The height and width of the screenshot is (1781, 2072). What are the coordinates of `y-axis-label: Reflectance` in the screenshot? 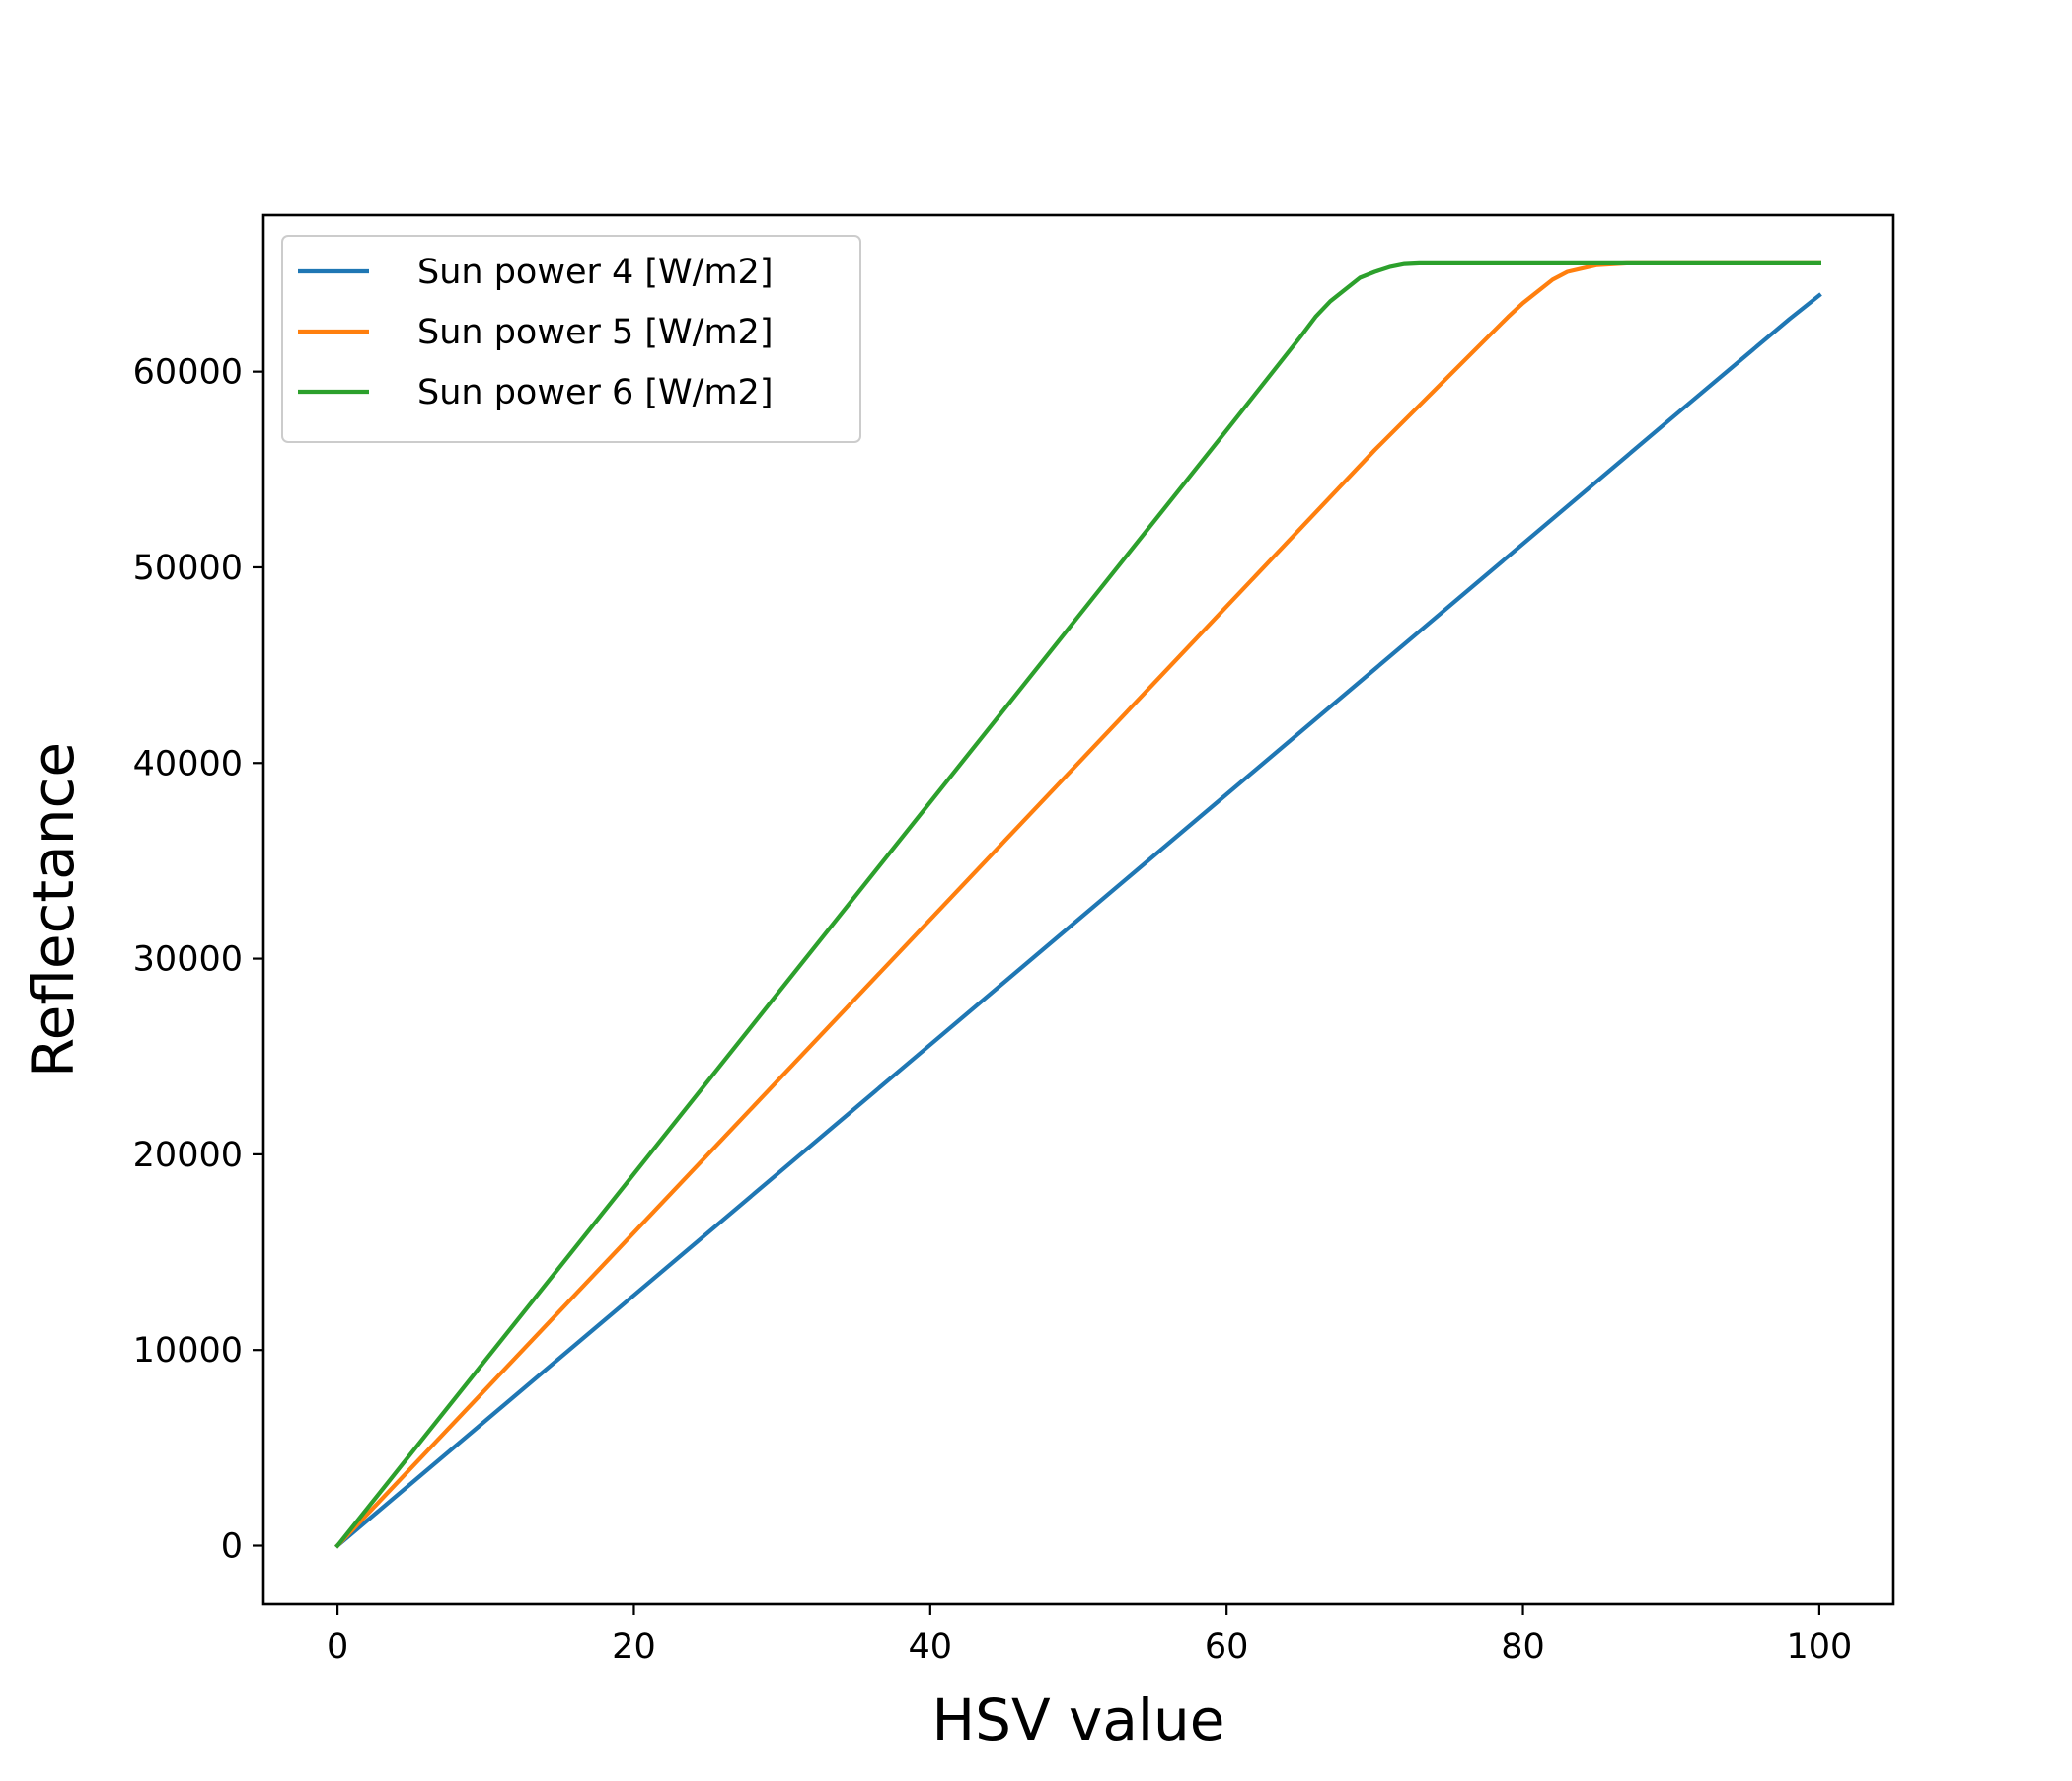 It's located at (54, 910).